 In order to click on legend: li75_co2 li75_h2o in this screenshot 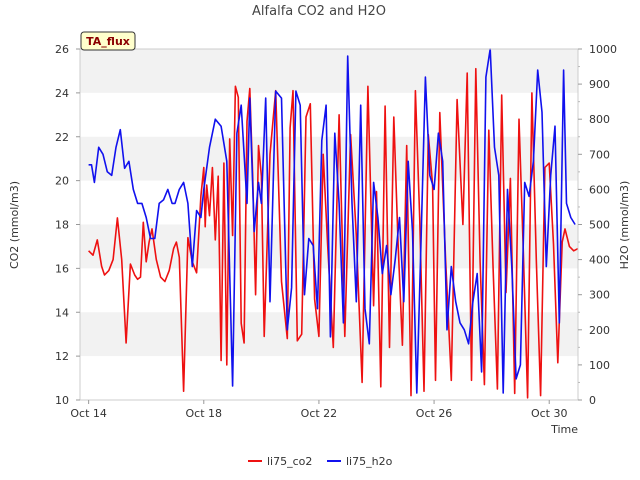, I will do `click(320, 461)`.